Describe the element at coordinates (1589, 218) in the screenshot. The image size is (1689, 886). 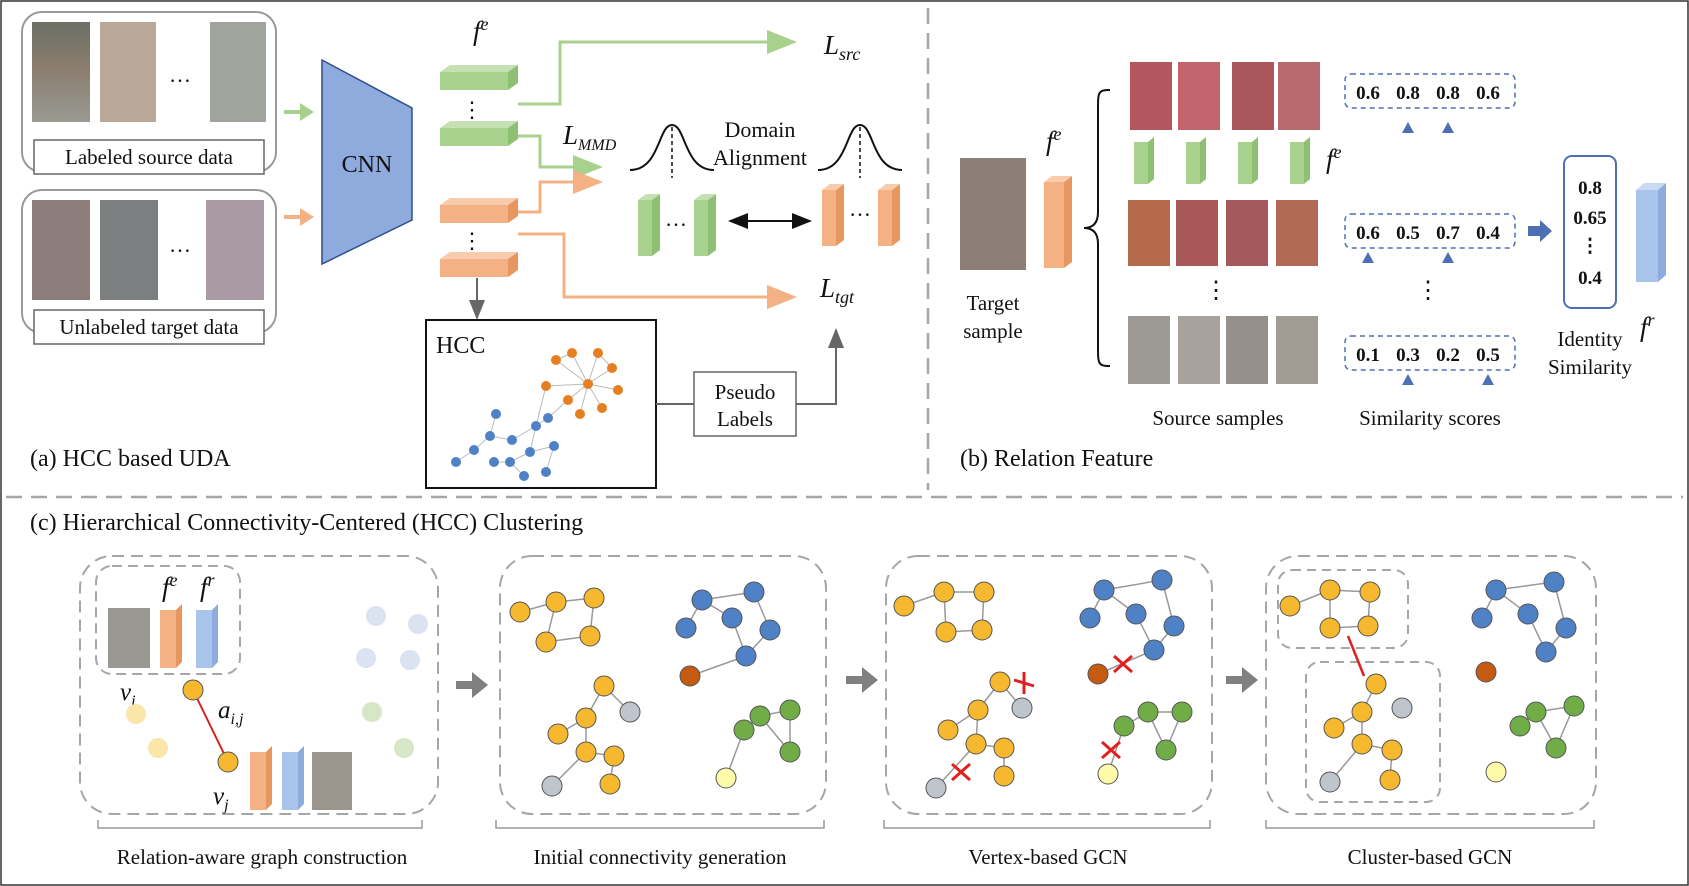
I see `identity-value: 0.65` at that location.